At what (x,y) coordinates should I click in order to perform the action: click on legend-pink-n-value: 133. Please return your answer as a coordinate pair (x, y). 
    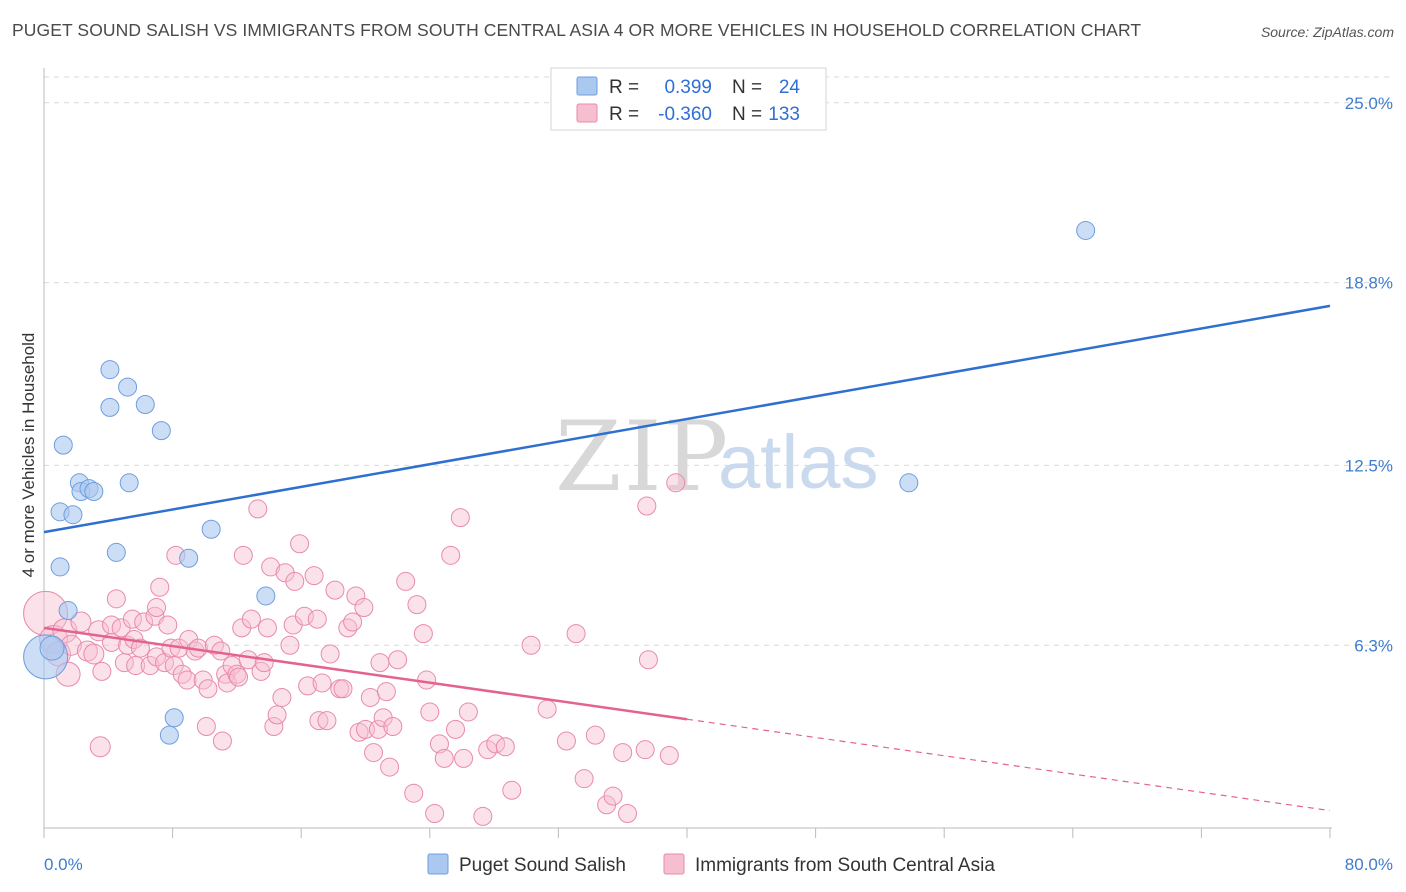
    Looking at the image, I should click on (784, 114).